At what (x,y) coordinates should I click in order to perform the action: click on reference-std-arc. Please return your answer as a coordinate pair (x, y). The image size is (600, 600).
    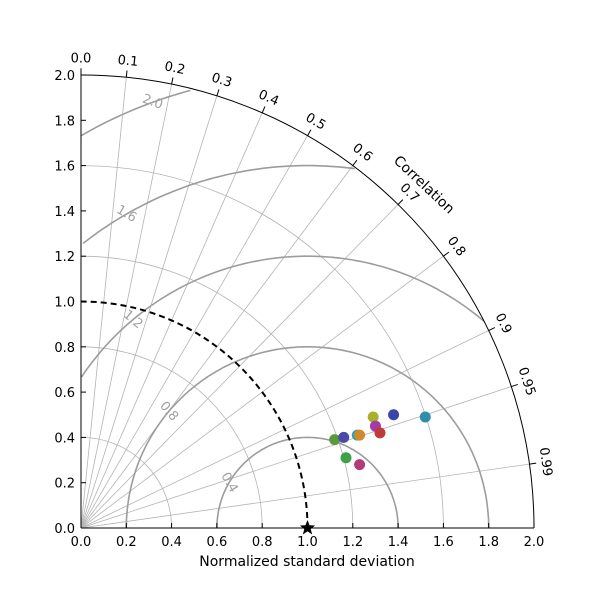
    Looking at the image, I should click on (194, 414).